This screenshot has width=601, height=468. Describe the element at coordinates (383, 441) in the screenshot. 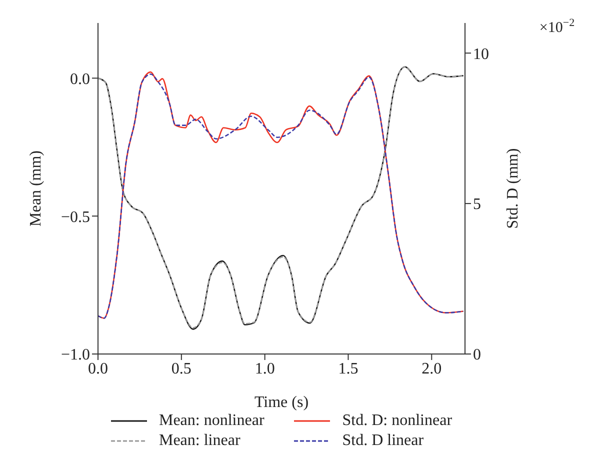

I see `legend-label: Std. D linear` at that location.